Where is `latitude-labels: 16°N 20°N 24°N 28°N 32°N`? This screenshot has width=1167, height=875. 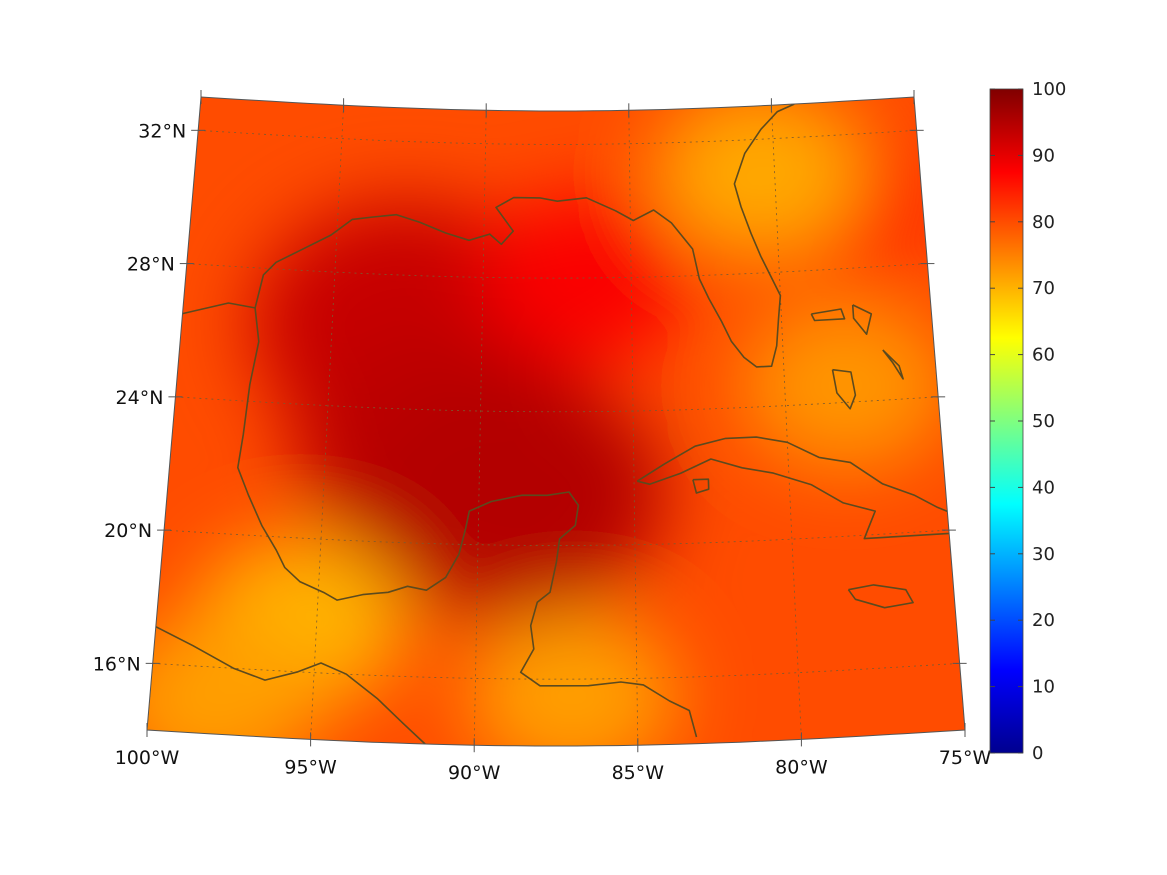 latitude-labels: 16°N 20°N 24°N 28°N 32°N is located at coordinates (139, 397).